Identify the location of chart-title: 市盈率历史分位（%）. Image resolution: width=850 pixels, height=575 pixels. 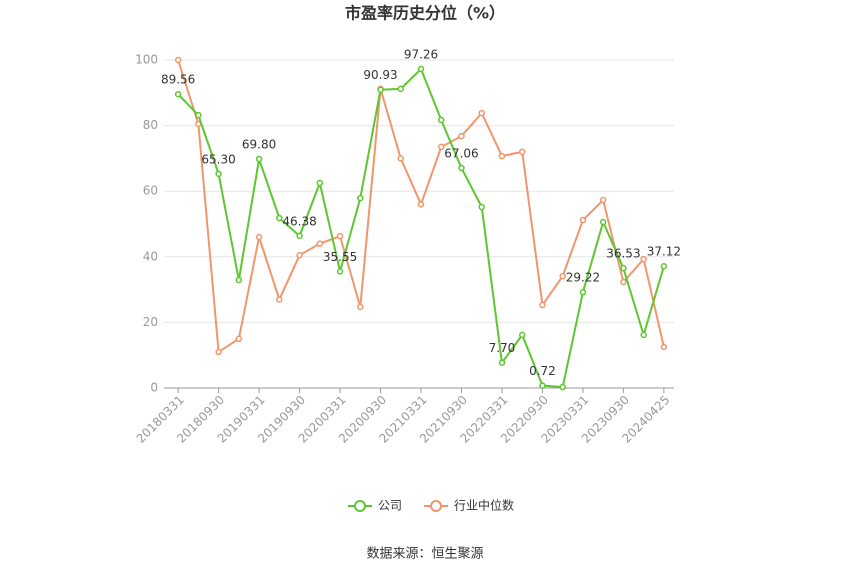
(425, 13).